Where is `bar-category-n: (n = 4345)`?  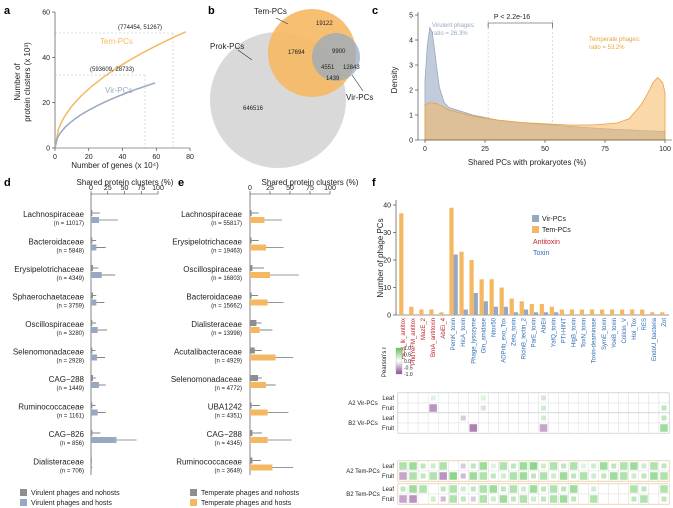
bar-category-n: (n = 4345) is located at coordinates (228, 444).